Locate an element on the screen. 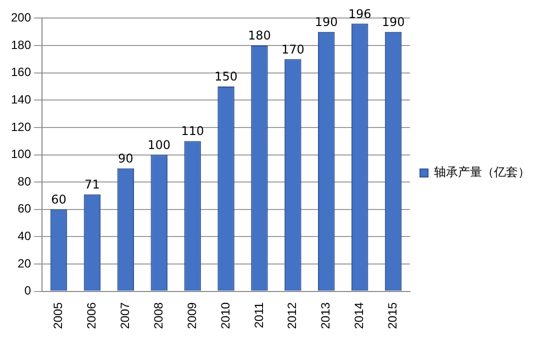 This screenshot has height=340, width=554. data-label: 150 is located at coordinates (226, 77).